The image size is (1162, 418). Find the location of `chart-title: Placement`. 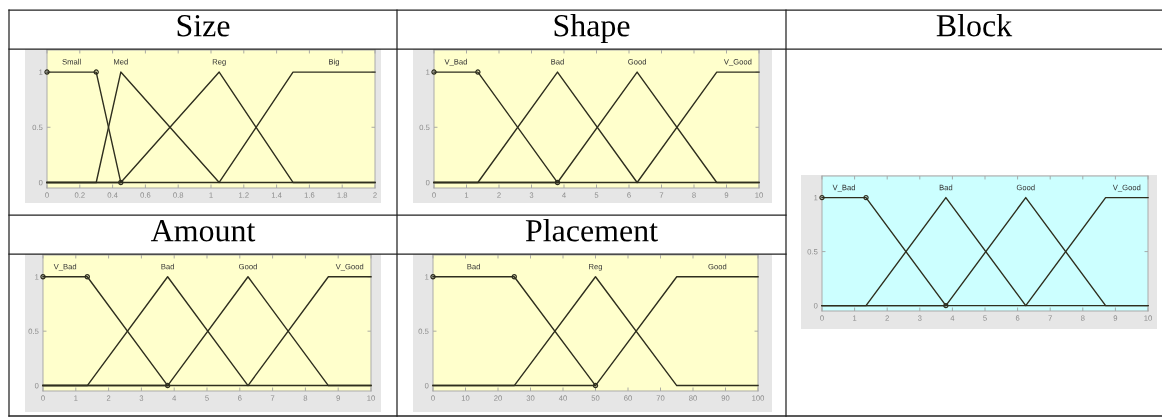

chart-title: Placement is located at coordinates (591, 230).